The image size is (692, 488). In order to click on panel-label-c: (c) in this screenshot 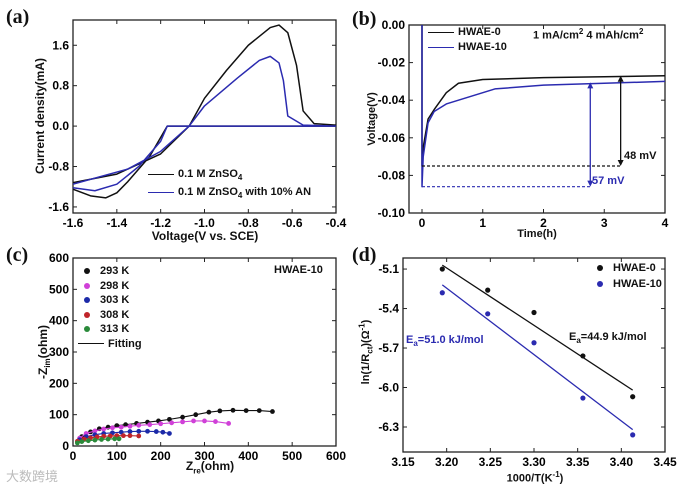, I will do `click(17, 255)`.